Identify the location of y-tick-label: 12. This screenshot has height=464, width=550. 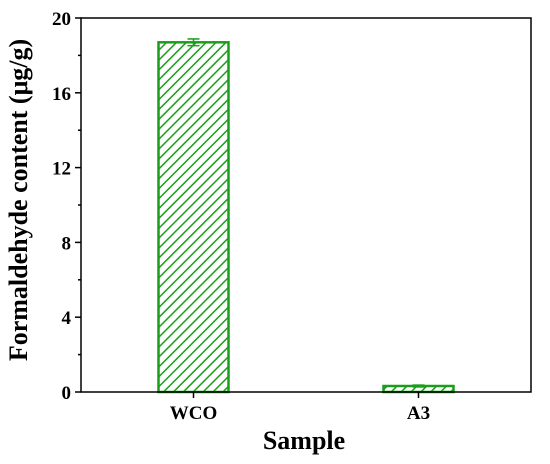
(61, 169).